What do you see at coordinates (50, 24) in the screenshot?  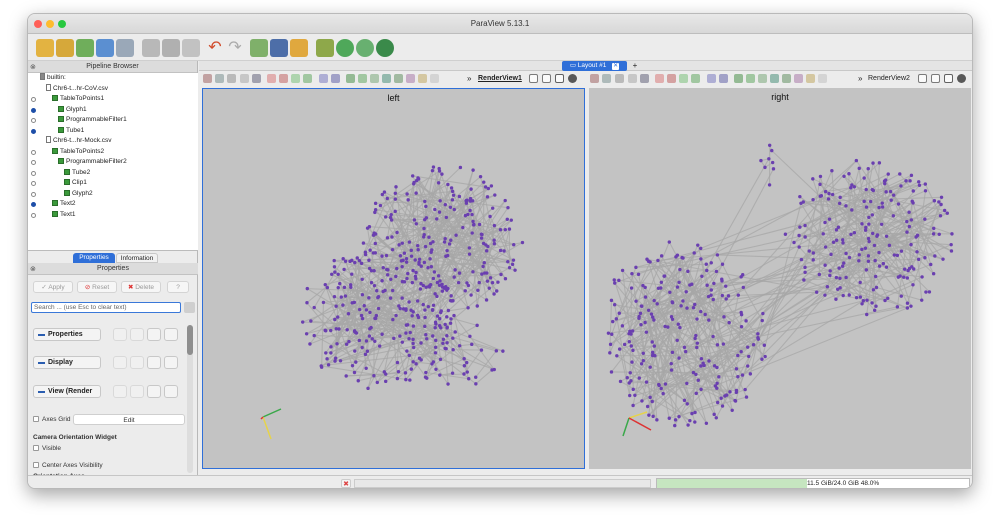 I see `minimize-window-button` at bounding box center [50, 24].